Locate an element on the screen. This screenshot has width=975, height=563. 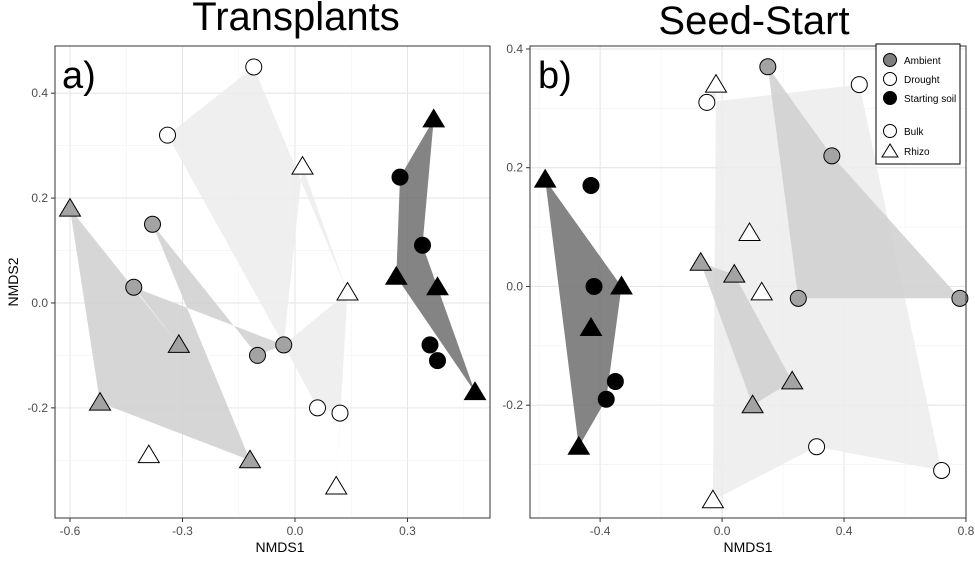
legend-key-drought is located at coordinates (890, 79).